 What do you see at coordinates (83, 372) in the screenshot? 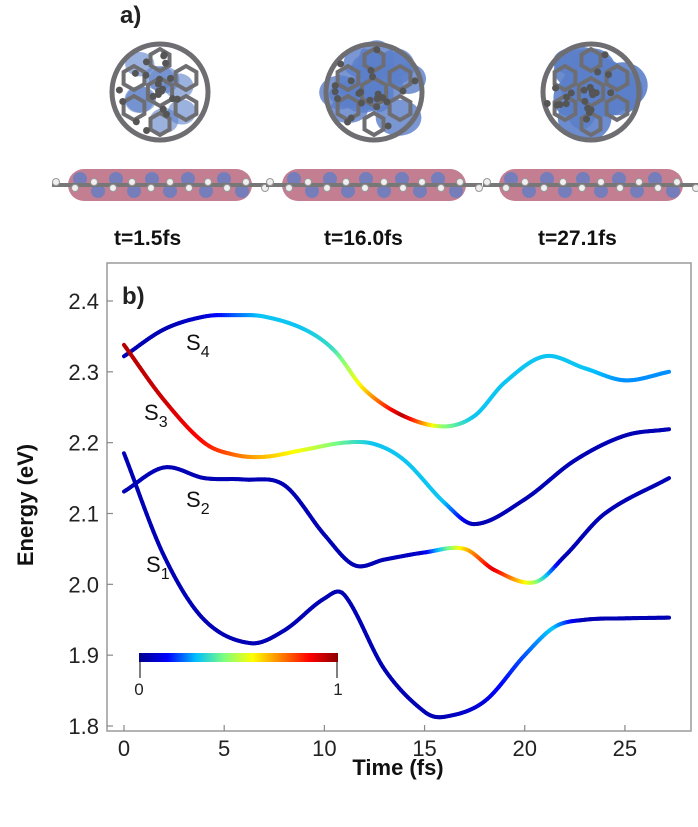
I see `y-tick-label: 2.3` at bounding box center [83, 372].